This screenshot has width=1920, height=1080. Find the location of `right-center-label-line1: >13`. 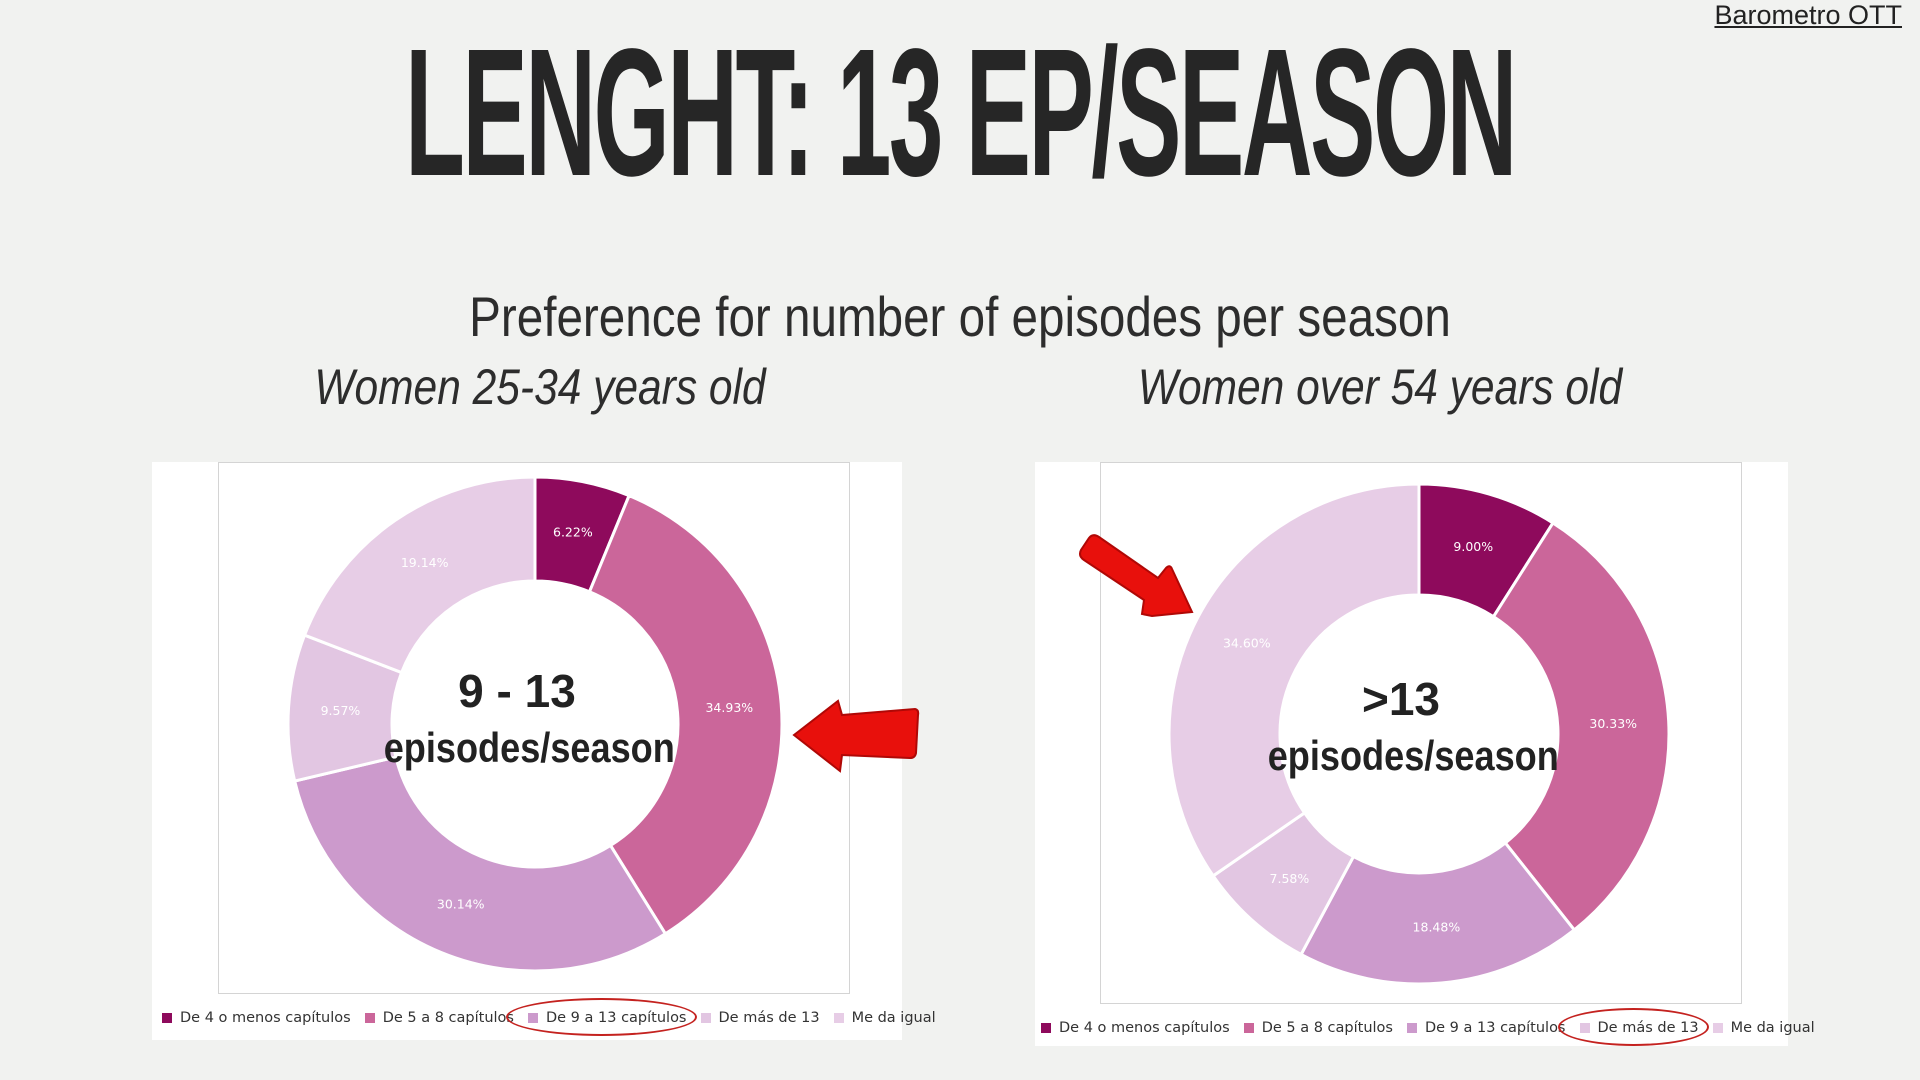

right-center-label-line1: >13 is located at coordinates (1401, 699).